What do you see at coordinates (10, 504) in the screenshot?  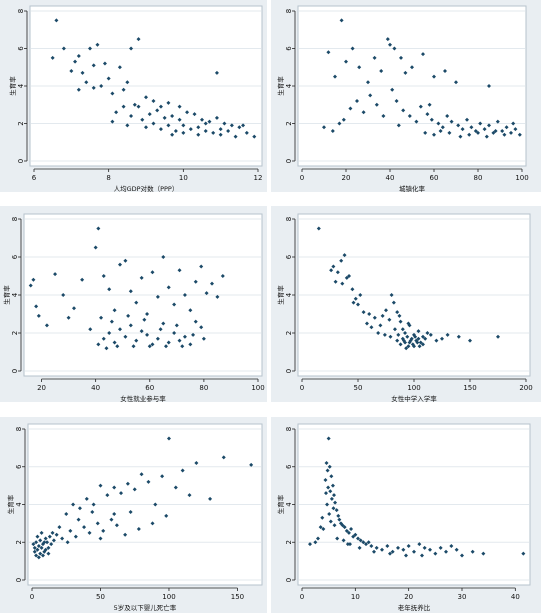 I see `y-axis-label: 生育率` at bounding box center [10, 504].